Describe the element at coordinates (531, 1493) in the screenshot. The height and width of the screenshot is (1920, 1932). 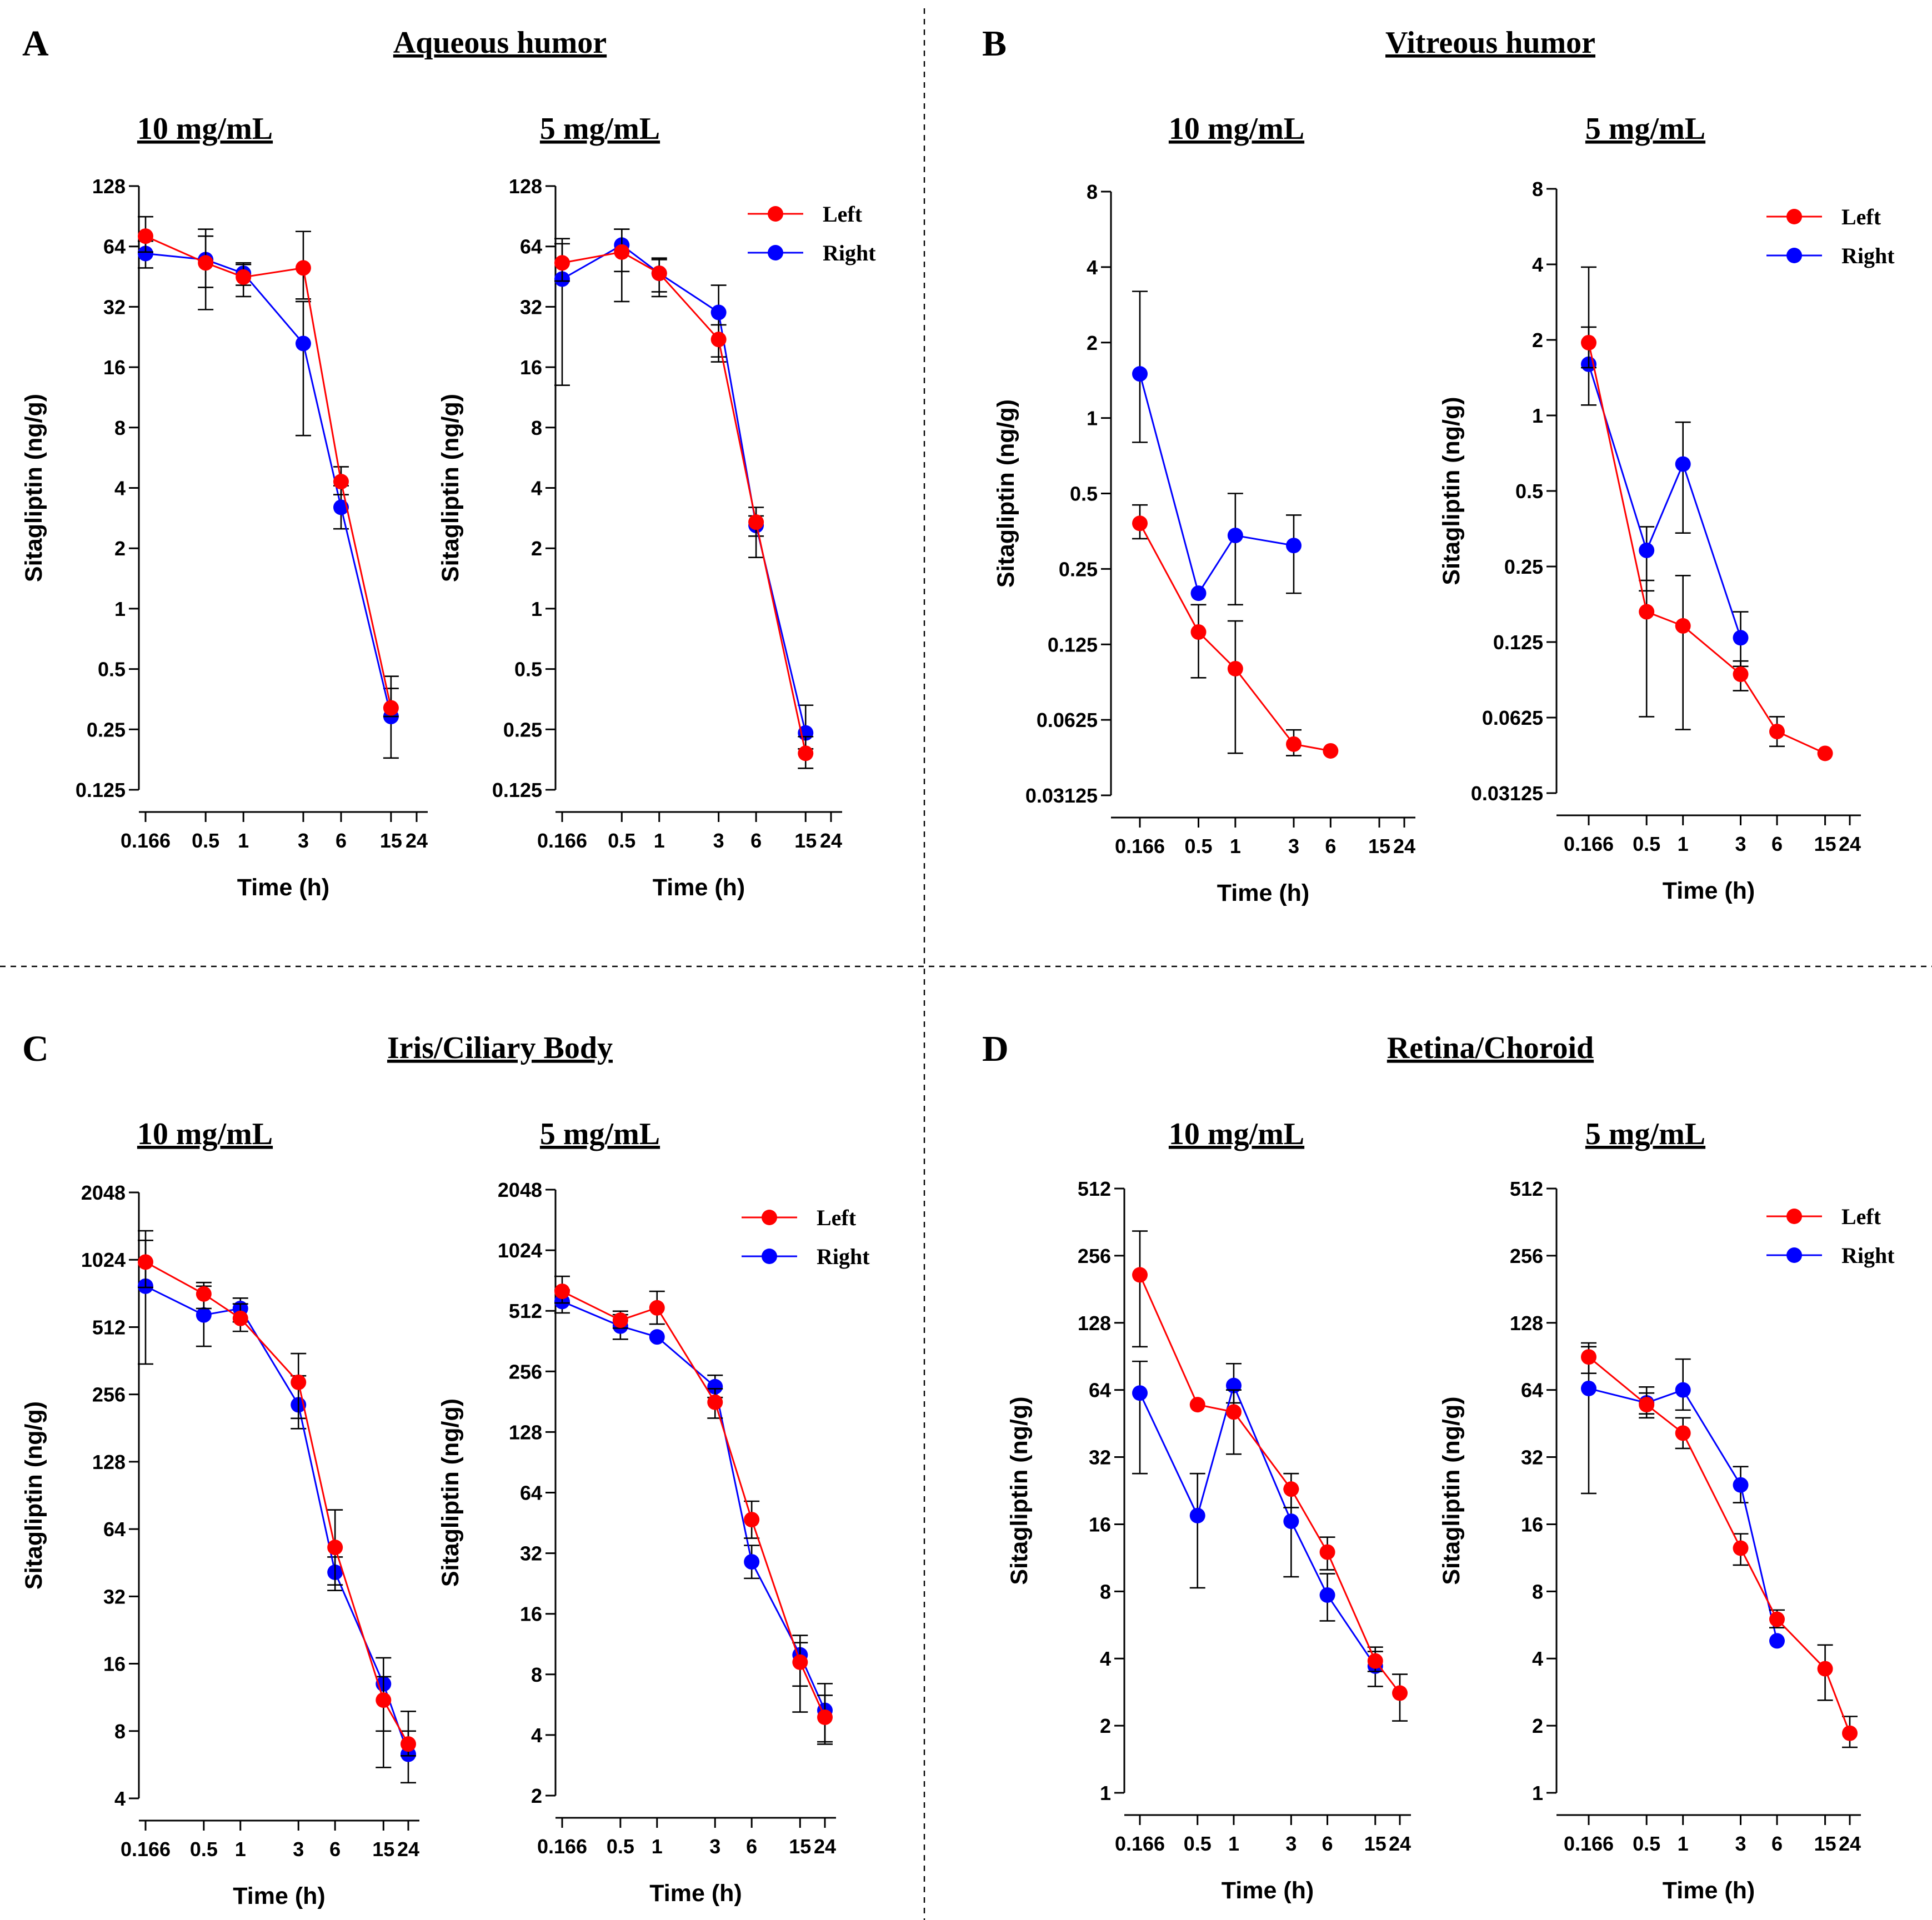
I see `y-tick-label: 64` at that location.